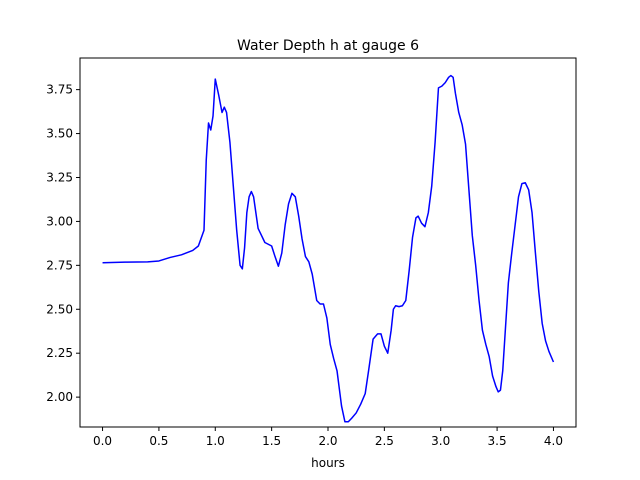 This screenshot has width=640, height=480. I want to click on x-tick-label: 4.0, so click(553, 441).